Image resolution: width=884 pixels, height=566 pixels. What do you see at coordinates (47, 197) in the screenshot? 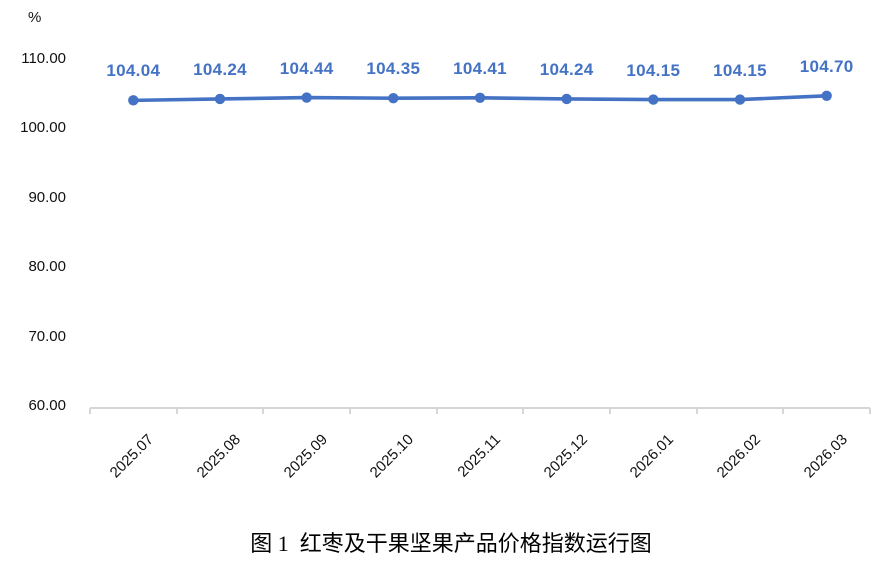
I see `y-axis-tick-label: 90.00` at bounding box center [47, 197].